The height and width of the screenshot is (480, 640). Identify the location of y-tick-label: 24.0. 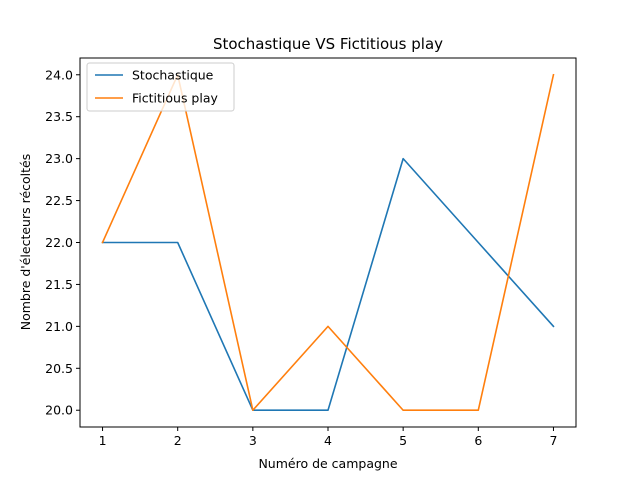
(59, 74).